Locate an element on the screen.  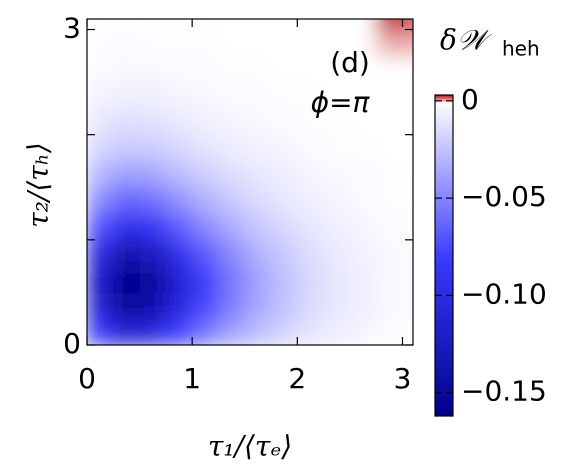
colorbar-tick-label: −0.05 is located at coordinates (504, 196).